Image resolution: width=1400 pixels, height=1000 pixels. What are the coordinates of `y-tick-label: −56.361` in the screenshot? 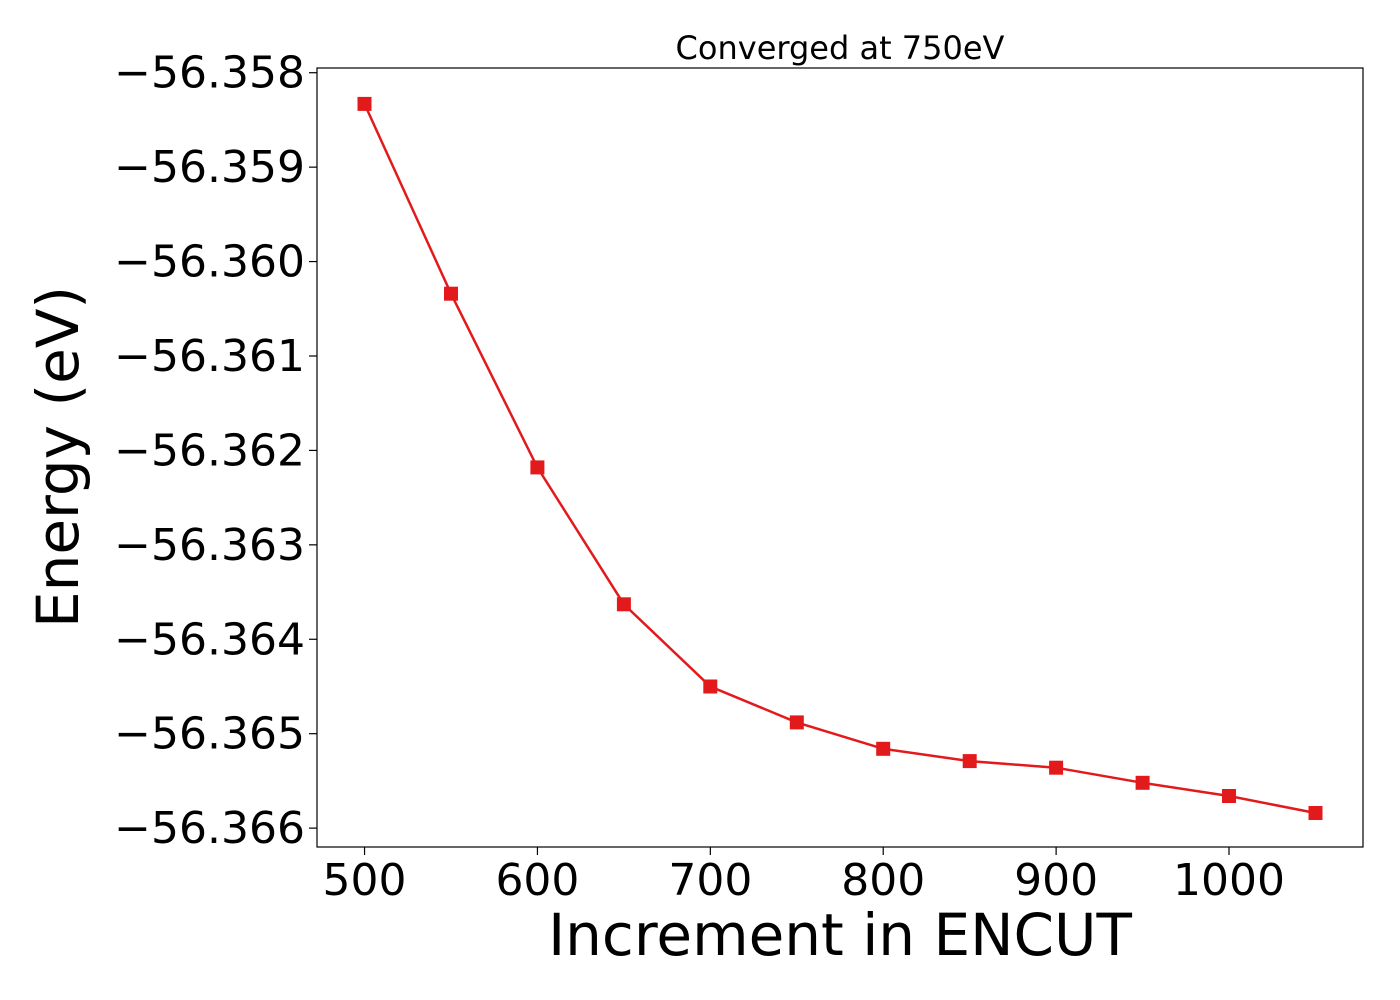 It's located at (209, 356).